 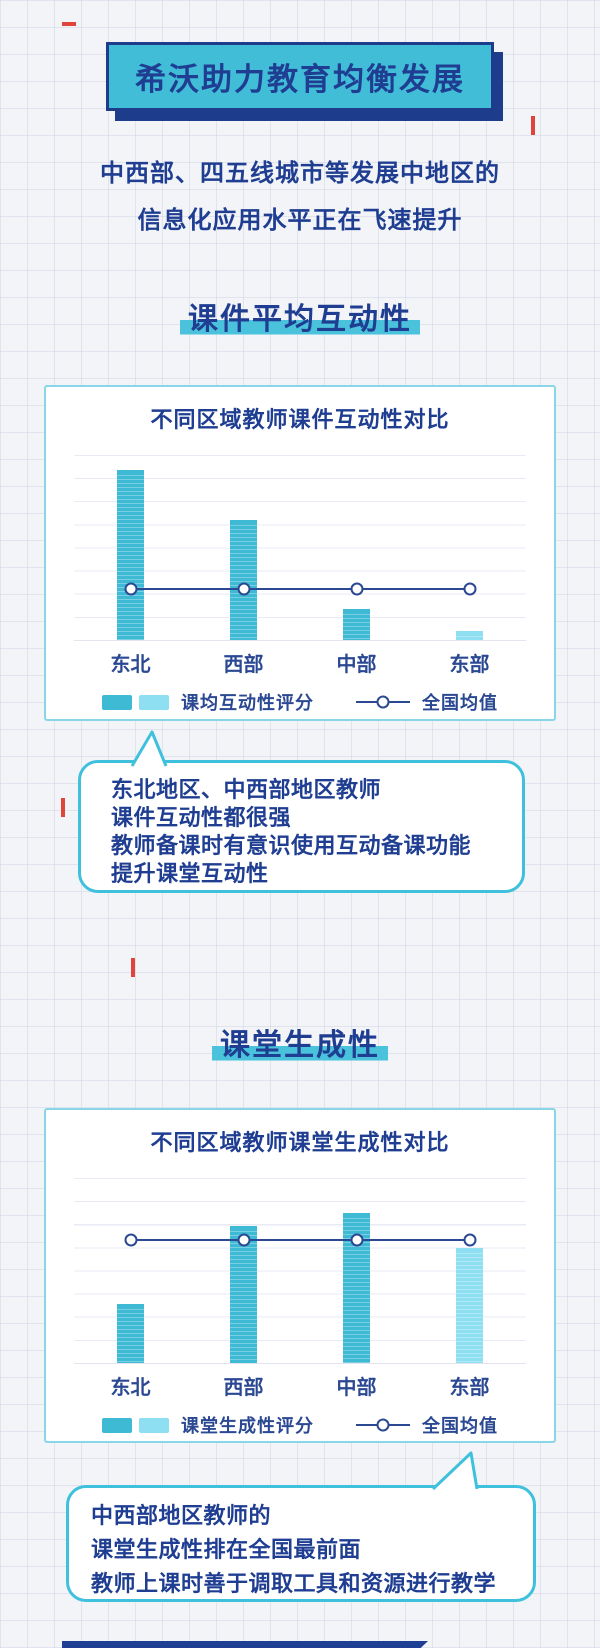 What do you see at coordinates (300, 319) in the screenshot?
I see `section-heading-text: 课件平均互动性` at bounding box center [300, 319].